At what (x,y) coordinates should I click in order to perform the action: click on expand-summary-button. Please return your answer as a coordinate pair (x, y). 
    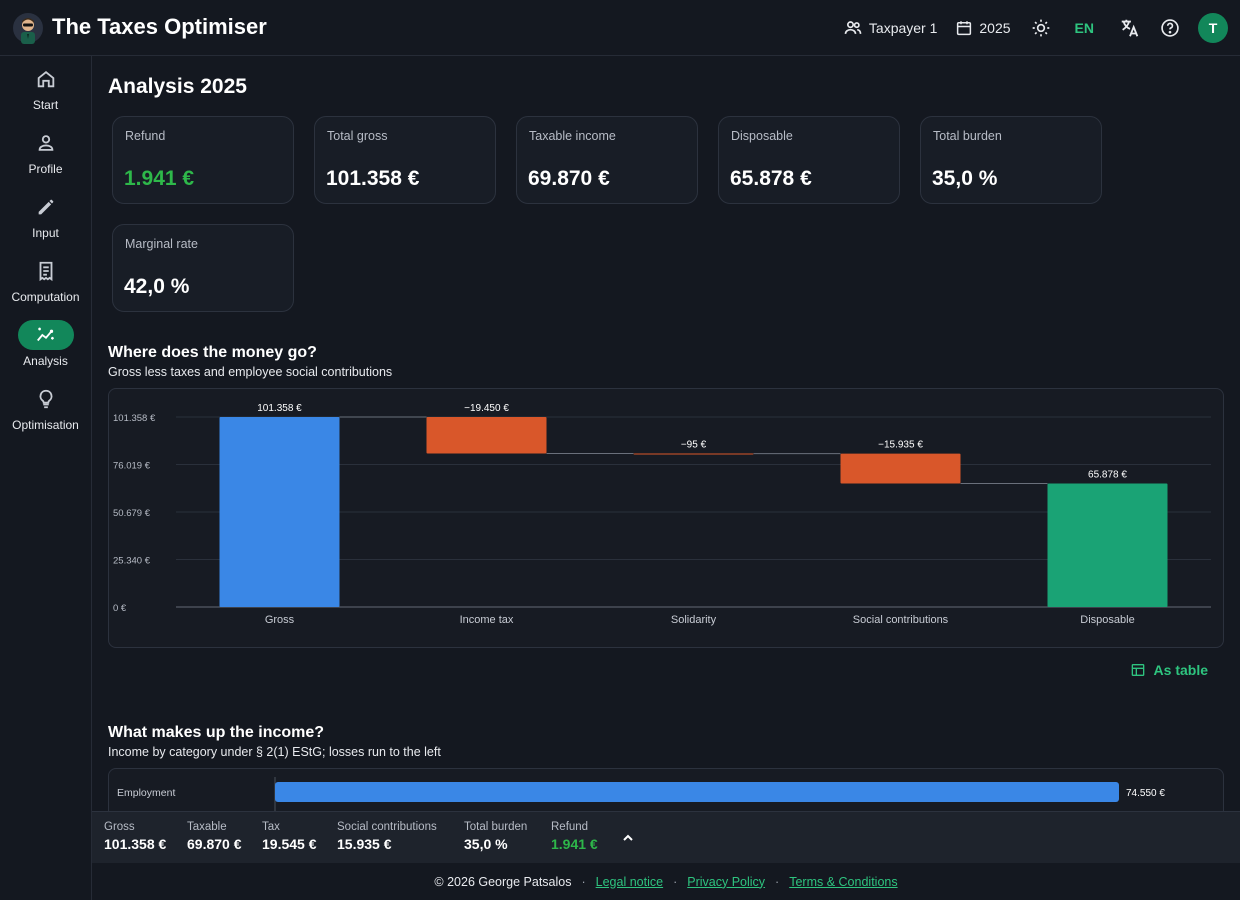
    Looking at the image, I should click on (628, 840).